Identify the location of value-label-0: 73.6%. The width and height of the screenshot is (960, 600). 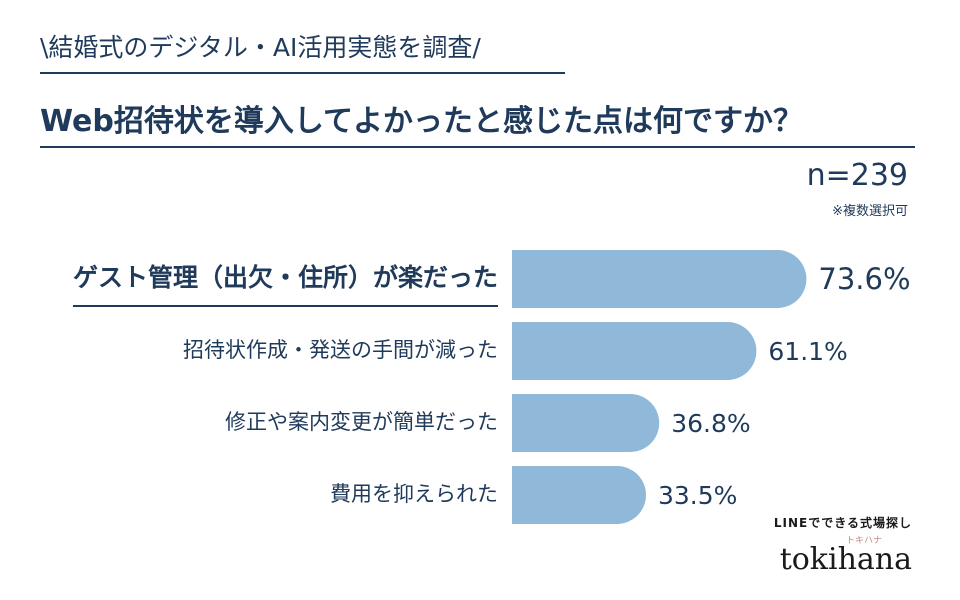
(864, 279).